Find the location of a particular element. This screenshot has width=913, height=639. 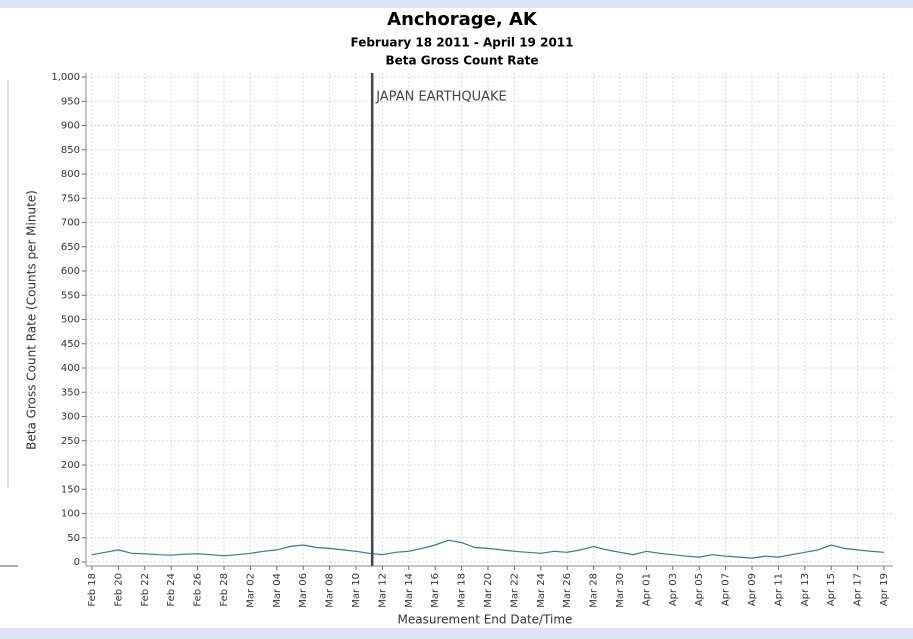

y-tick-label: 250 is located at coordinates (70, 441).